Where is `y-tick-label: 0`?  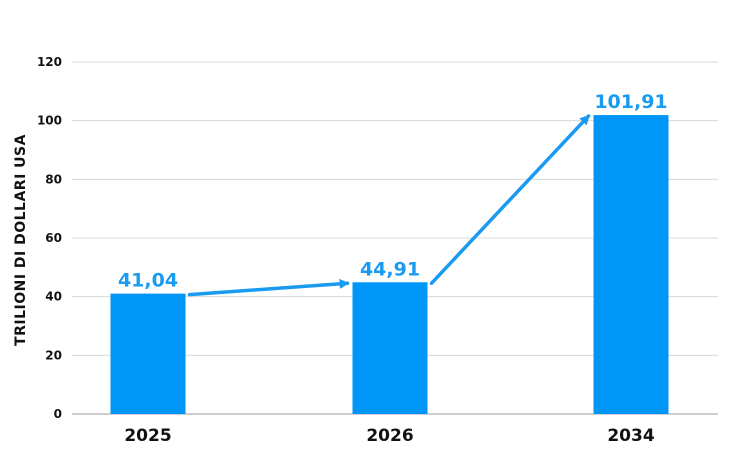 y-tick-label: 0 is located at coordinates (58, 414).